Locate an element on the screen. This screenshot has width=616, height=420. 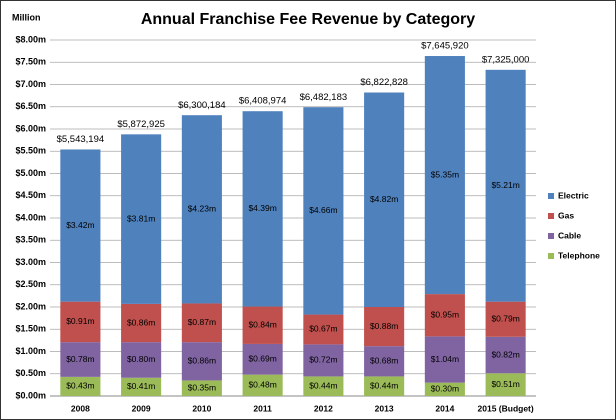
data-label: $0.88m is located at coordinates (384, 326).